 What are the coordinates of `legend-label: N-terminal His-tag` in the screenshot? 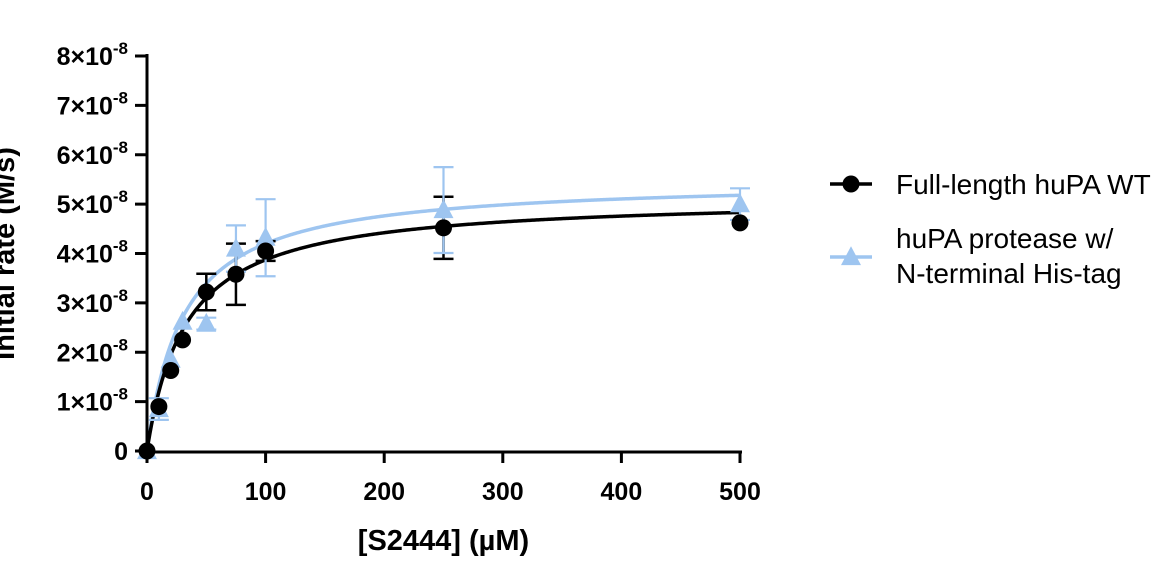 It's located at (1009, 273).